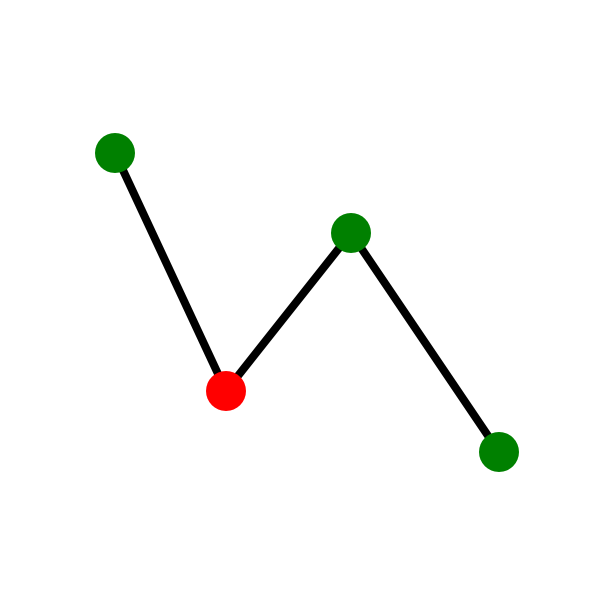 This screenshot has height=600, width=600. I want to click on edge-n1-n2, so click(170, 272).